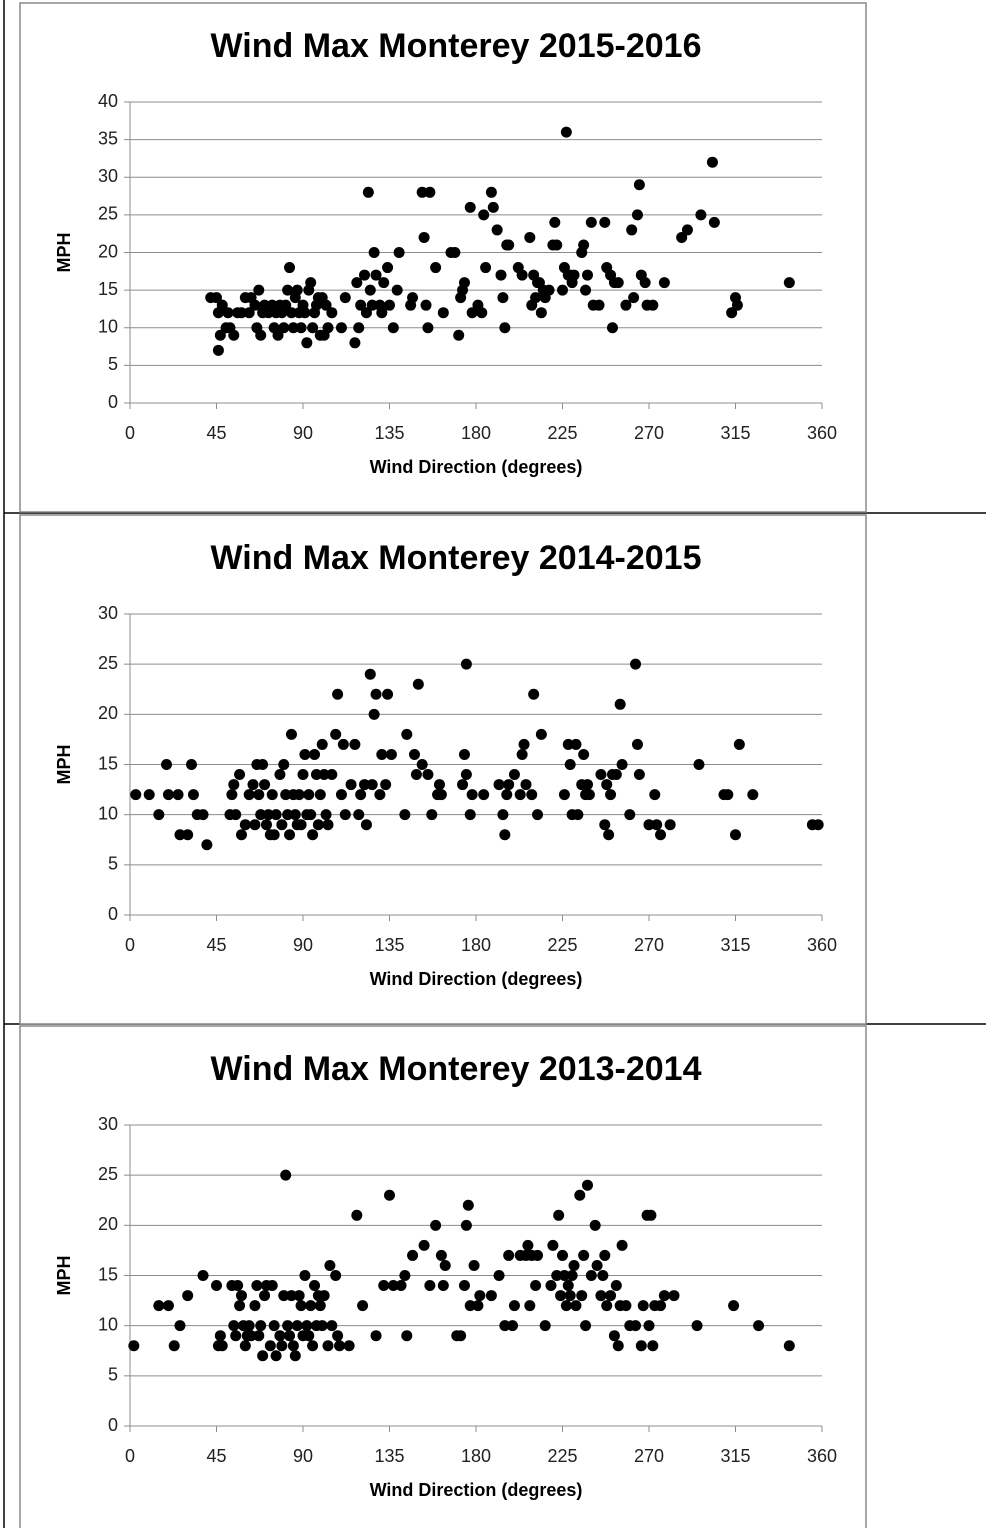 This screenshot has height=1528, width=986. Describe the element at coordinates (108, 101) in the screenshot. I see `y-tick-label: 40` at that location.